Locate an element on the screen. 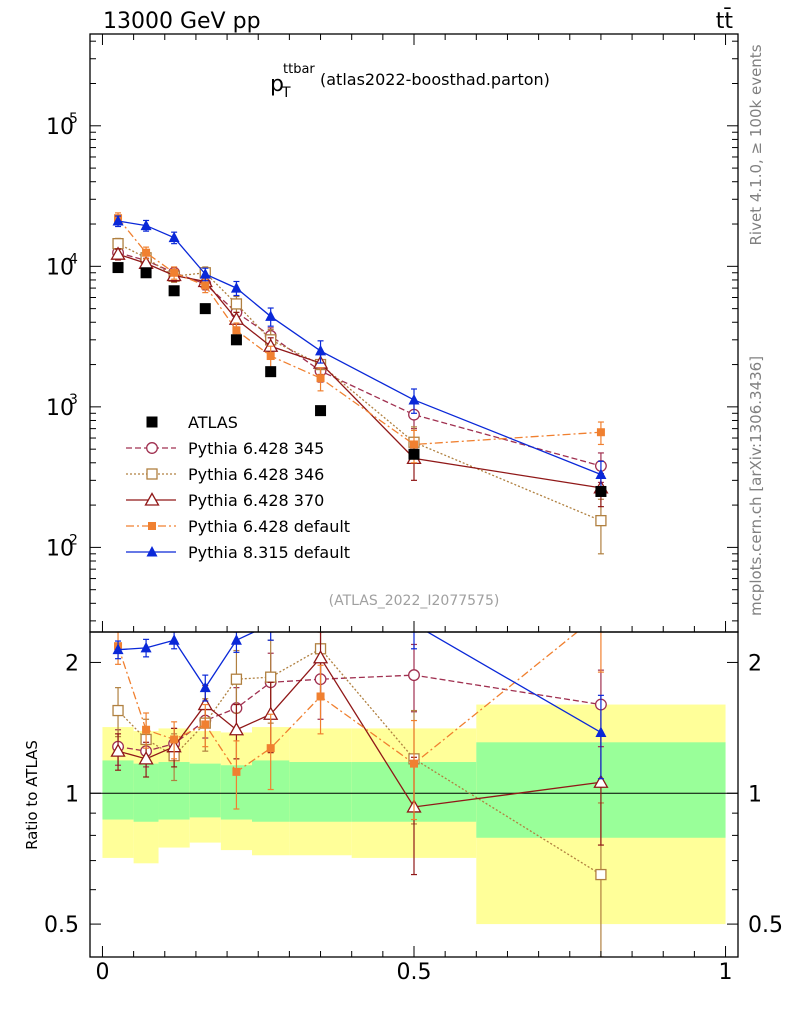  ratio-y-tick-label-right-2: 2 is located at coordinates (755, 663).